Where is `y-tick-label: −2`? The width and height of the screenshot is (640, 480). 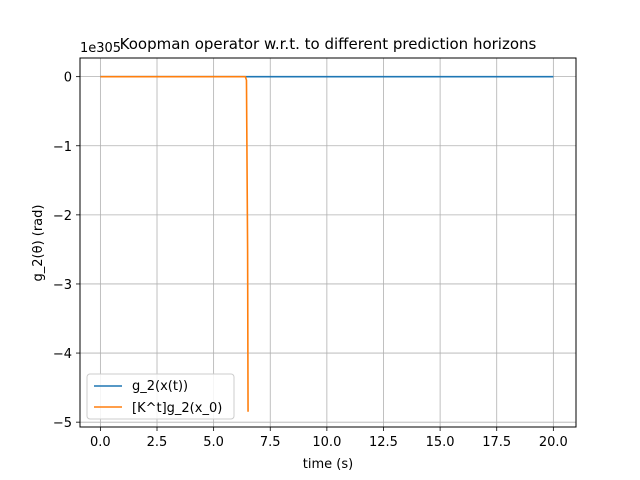 y-tick-label: −2 is located at coordinates (62, 216).